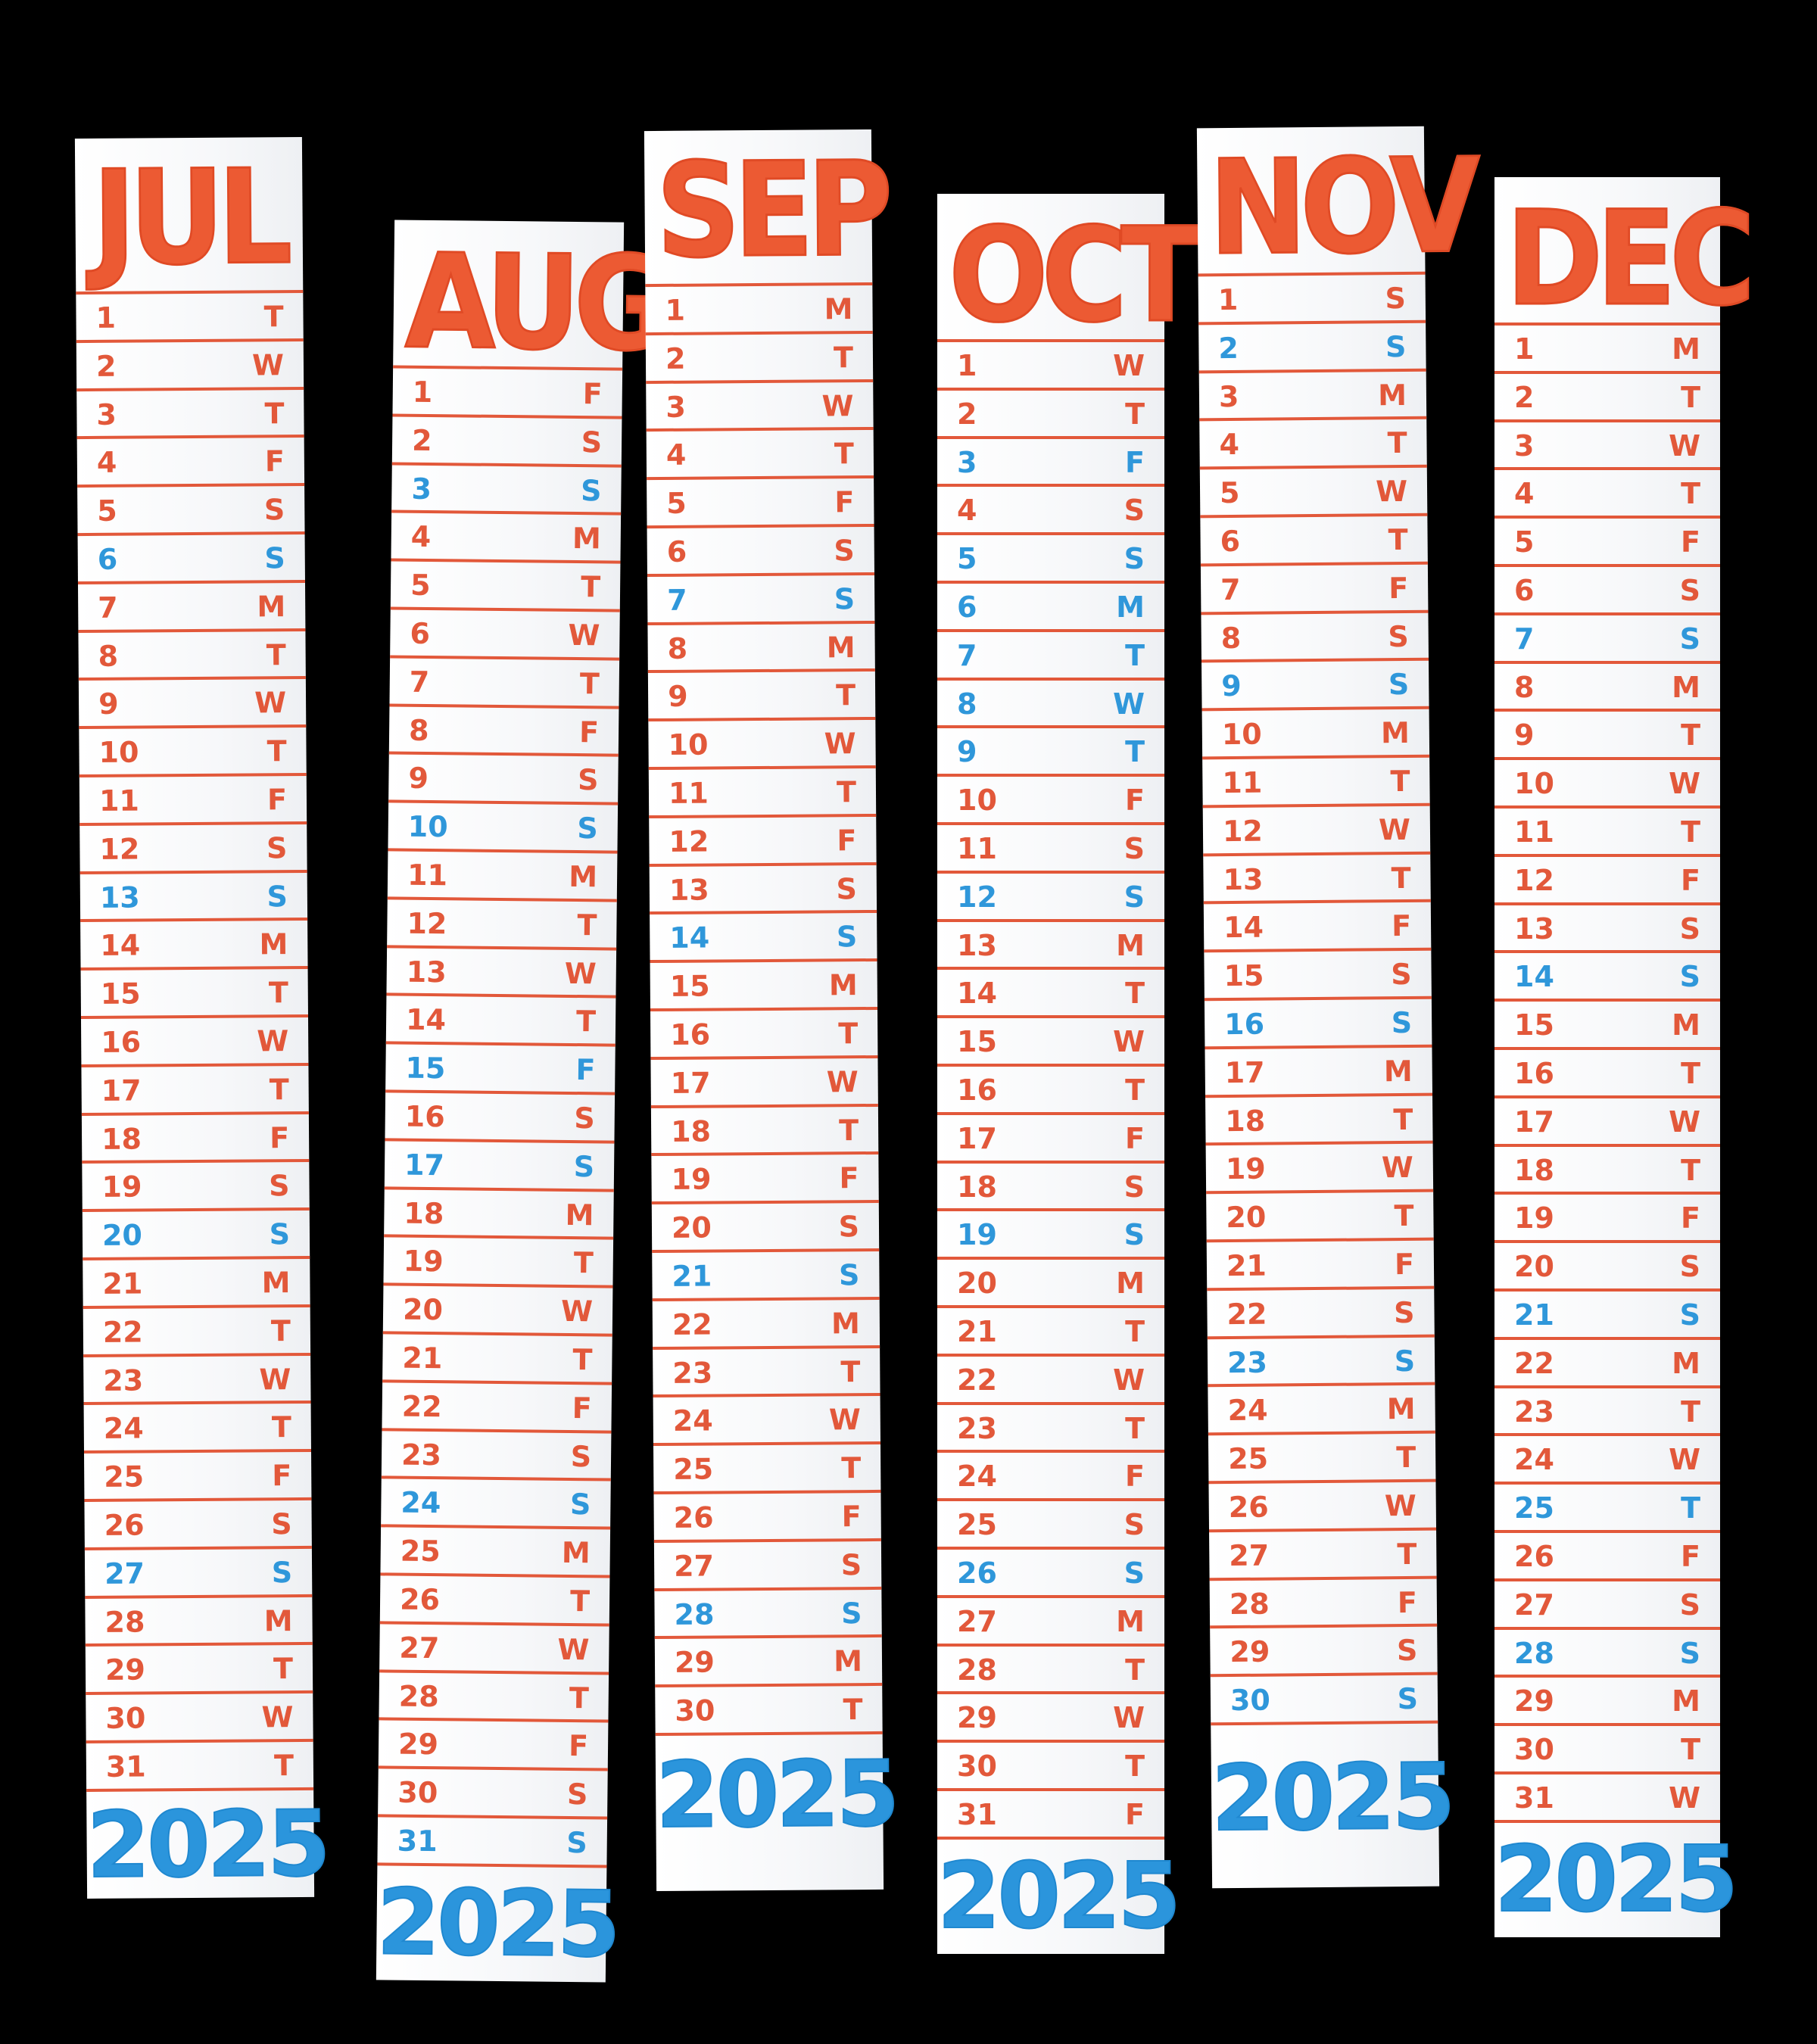 The width and height of the screenshot is (1817, 2044). What do you see at coordinates (977, 1428) in the screenshot?
I see `day-number: 23` at bounding box center [977, 1428].